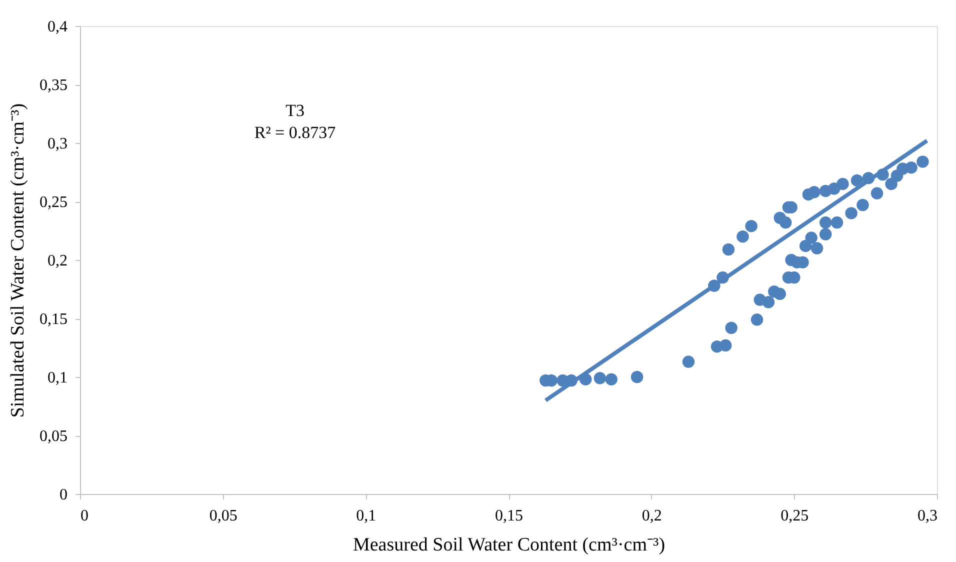  What do you see at coordinates (54, 319) in the screenshot?
I see `y-tick-label: 0,15` at bounding box center [54, 319].